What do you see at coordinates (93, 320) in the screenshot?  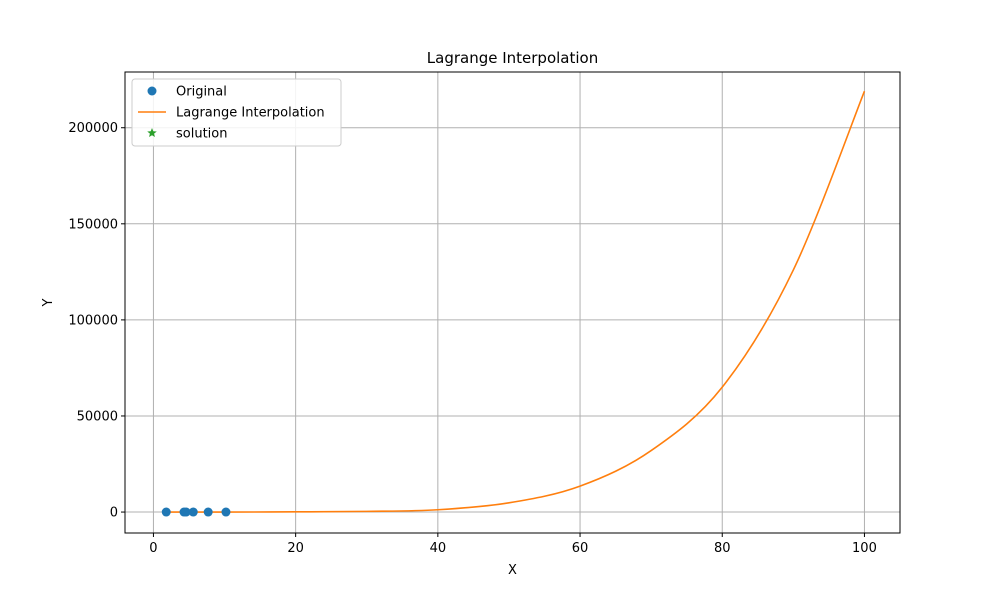 I see `y-tick-label: 100000` at bounding box center [93, 320].